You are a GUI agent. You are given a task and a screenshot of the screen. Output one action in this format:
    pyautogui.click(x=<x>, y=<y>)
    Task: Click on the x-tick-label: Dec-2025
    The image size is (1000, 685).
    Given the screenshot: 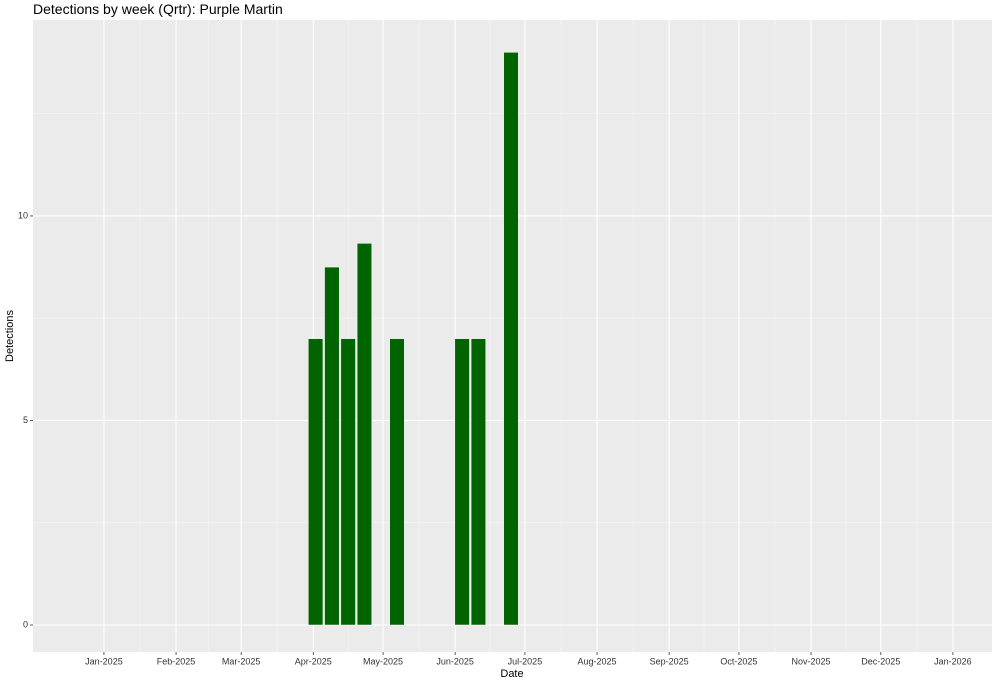 What is the action you would take?
    pyautogui.click(x=880, y=661)
    